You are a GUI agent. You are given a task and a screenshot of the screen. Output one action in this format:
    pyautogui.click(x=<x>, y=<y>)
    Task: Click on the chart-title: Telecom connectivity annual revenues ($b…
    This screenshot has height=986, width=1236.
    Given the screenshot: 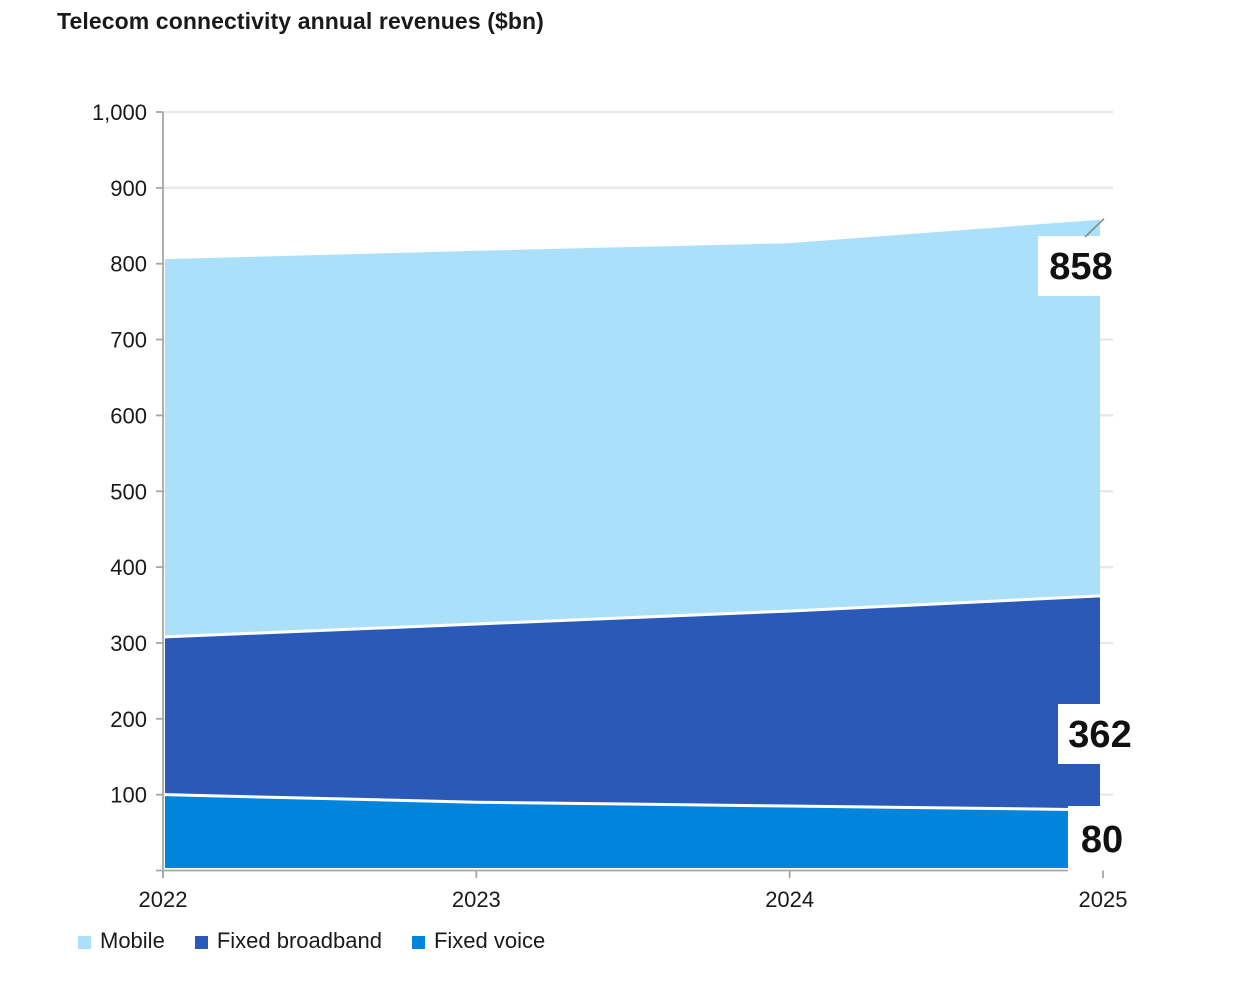 What is the action you would take?
    pyautogui.click(x=300, y=21)
    